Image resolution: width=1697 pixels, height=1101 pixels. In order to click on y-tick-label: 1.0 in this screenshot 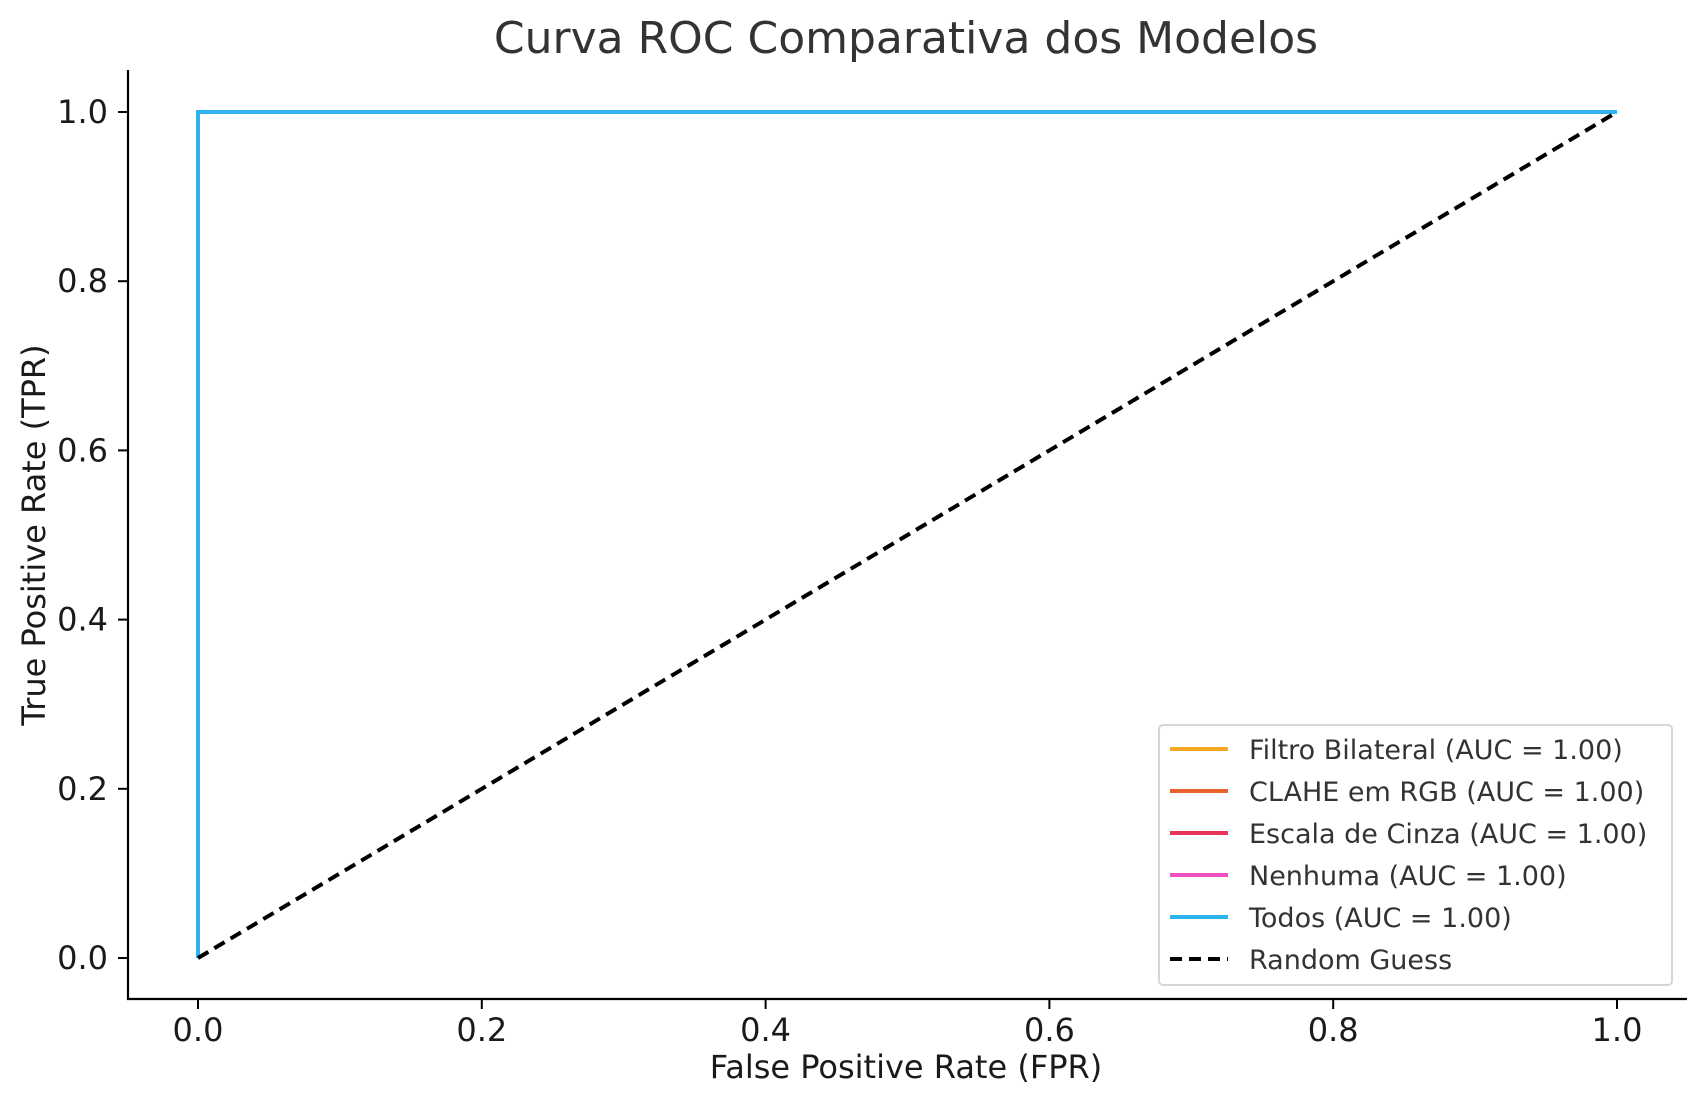, I will do `click(82, 112)`.